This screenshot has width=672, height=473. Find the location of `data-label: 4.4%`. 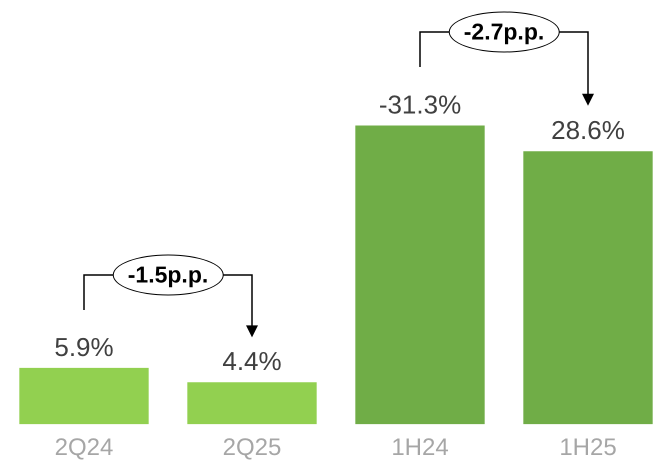

data-label: 4.4% is located at coordinates (252, 361).